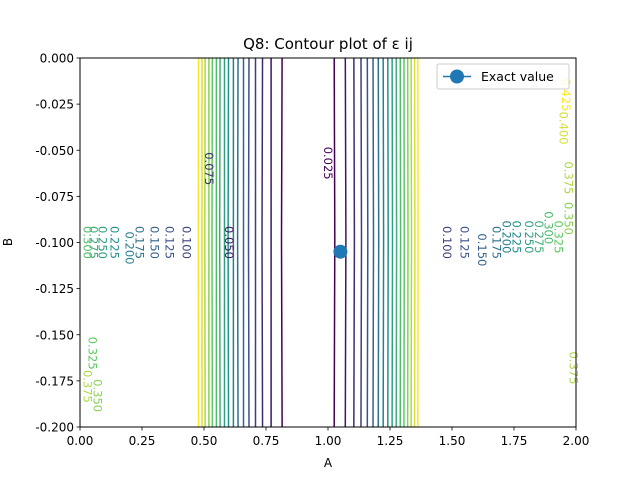  What do you see at coordinates (517, 76) in the screenshot?
I see `legend-entry: Exact value` at bounding box center [517, 76].